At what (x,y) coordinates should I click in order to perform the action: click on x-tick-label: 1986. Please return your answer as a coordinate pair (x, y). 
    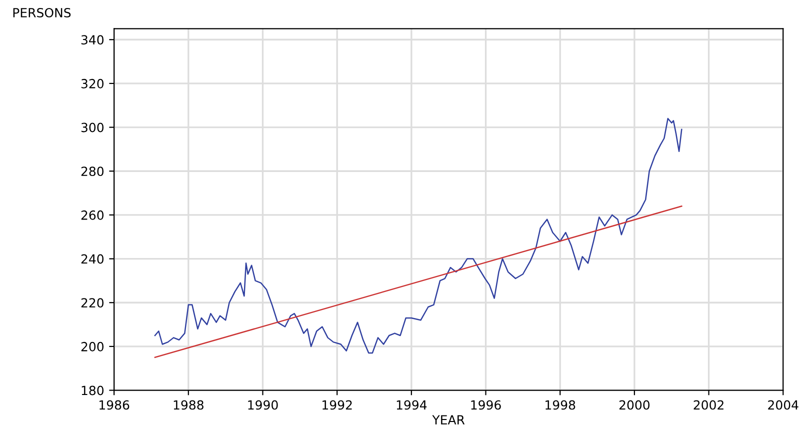
    Looking at the image, I should click on (115, 405).